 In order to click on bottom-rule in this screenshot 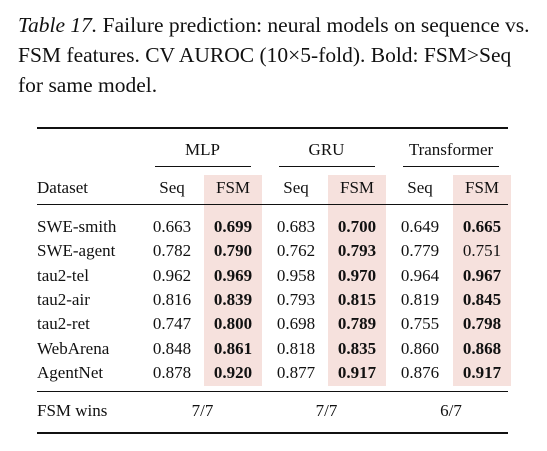, I will do `click(272, 433)`.